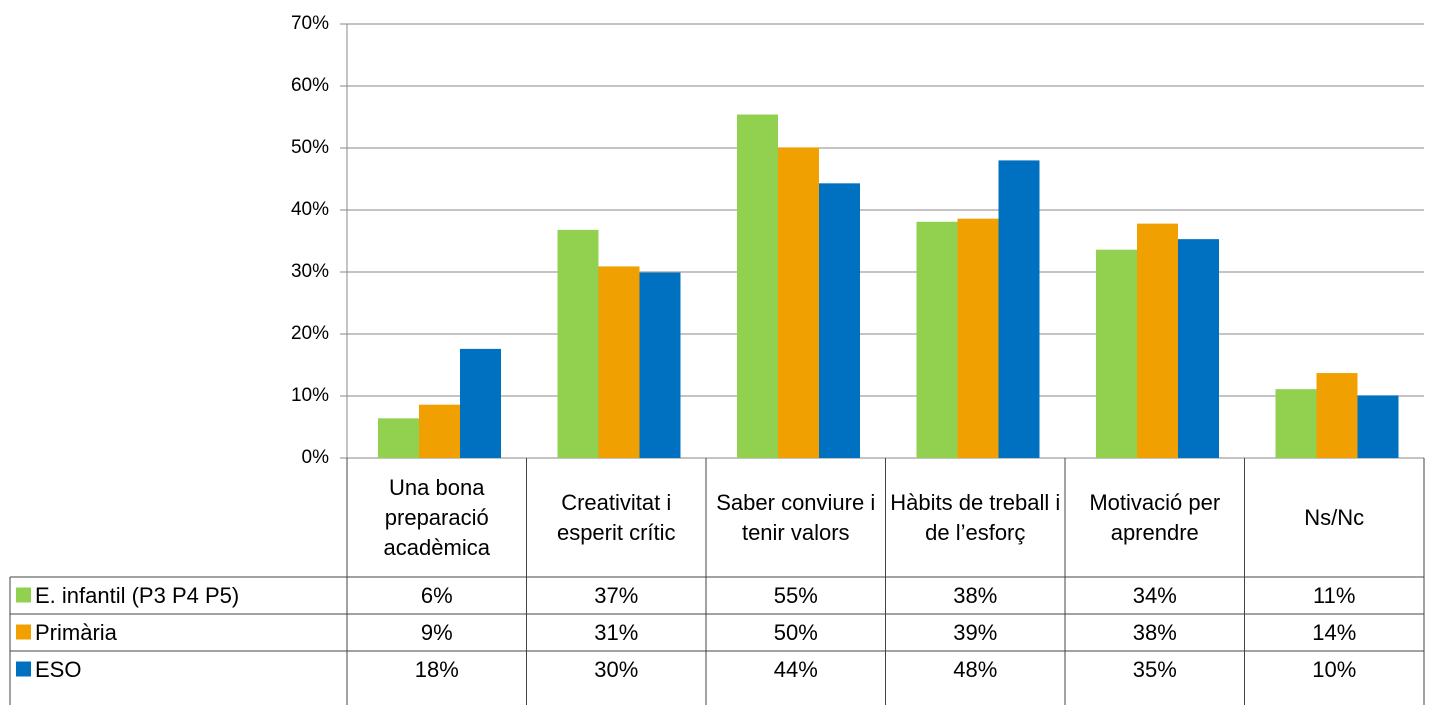 This screenshot has height=705, width=1442. I want to click on category-label: Ns/Nc, so click(1334, 517).